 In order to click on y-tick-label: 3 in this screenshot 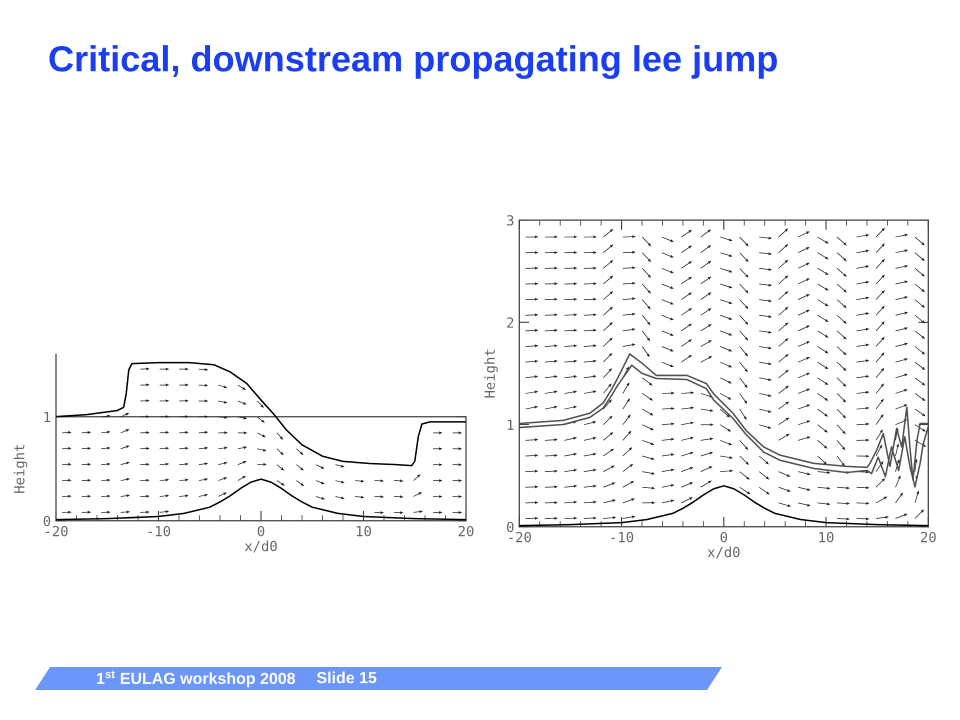, I will do `click(510, 220)`.